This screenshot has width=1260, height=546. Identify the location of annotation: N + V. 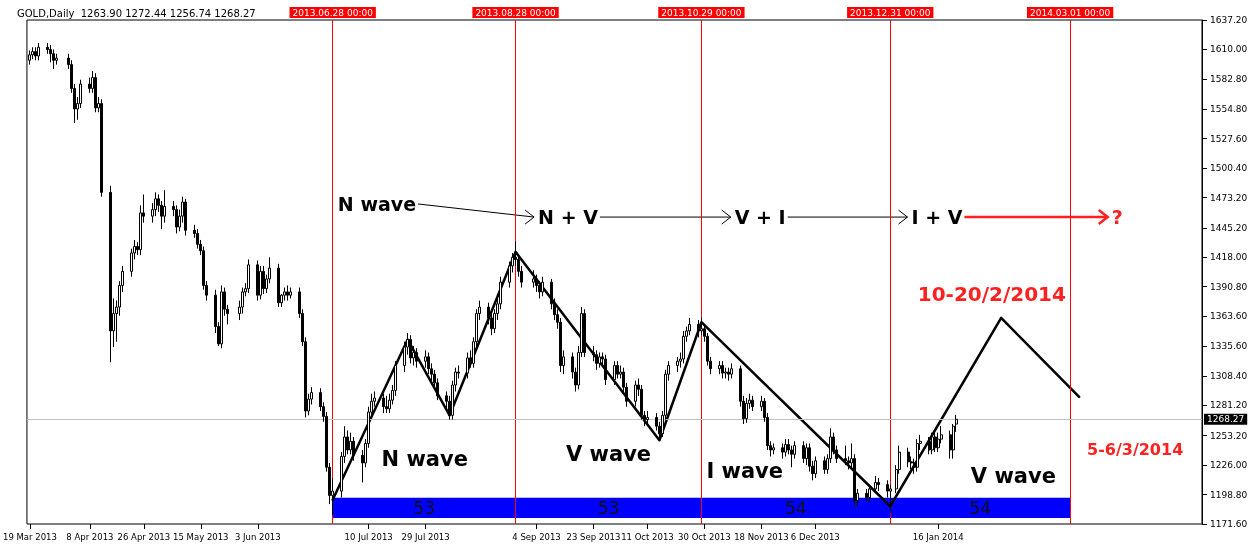
(568, 217).